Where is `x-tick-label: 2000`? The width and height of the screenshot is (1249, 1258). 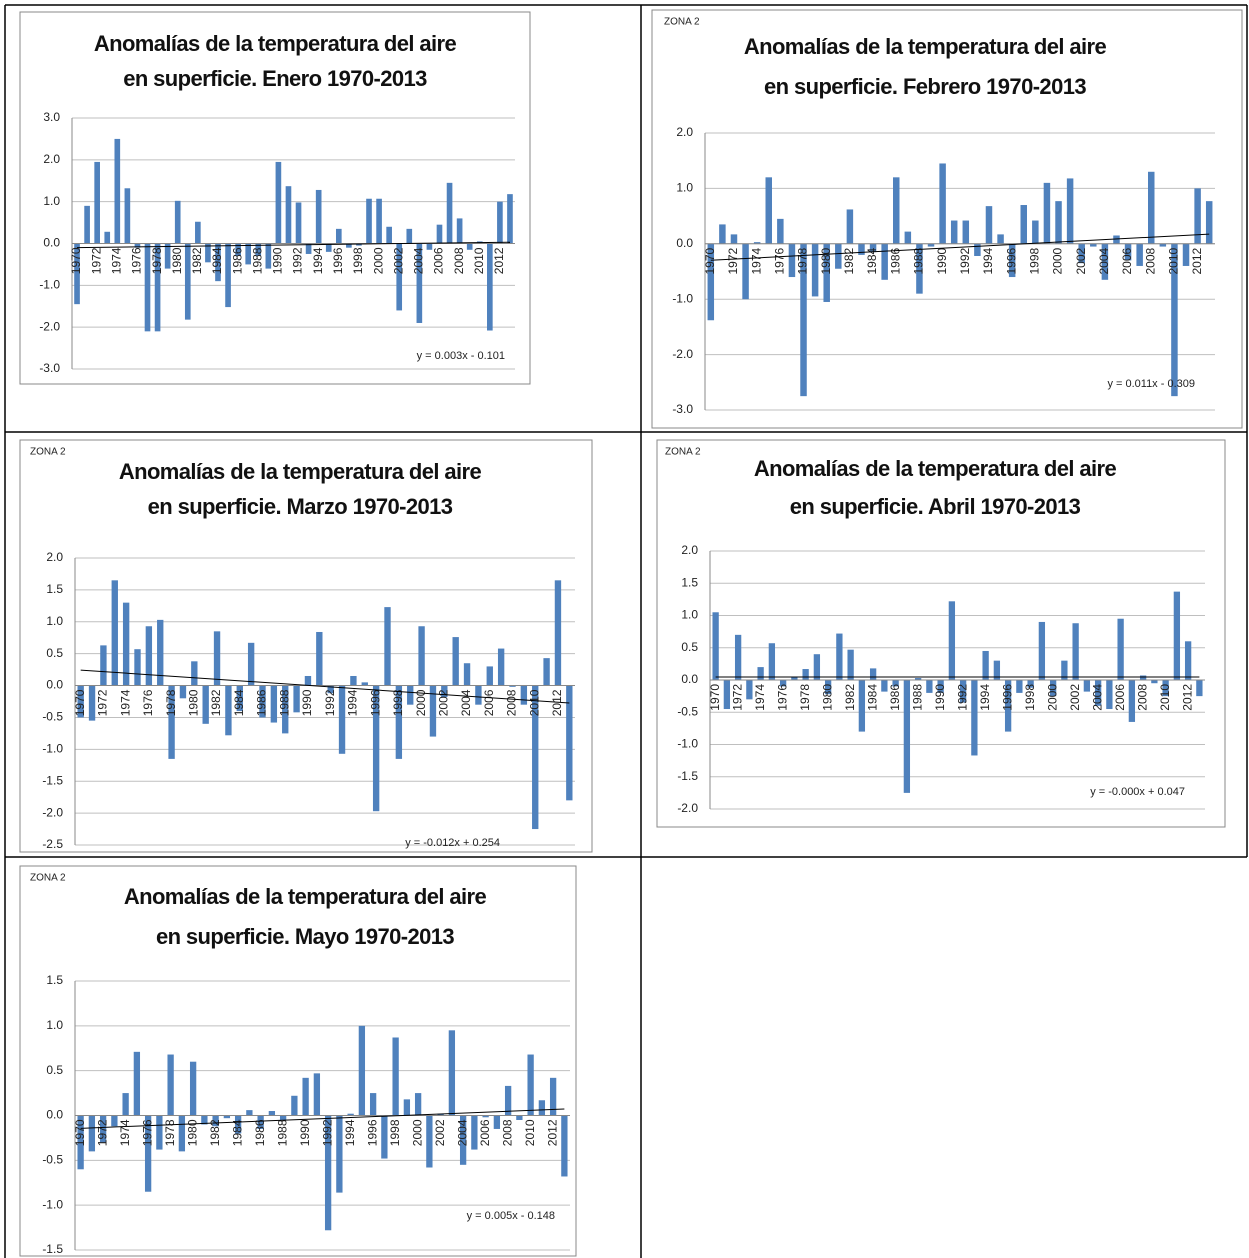 x-tick-label: 2000 is located at coordinates (417, 1132).